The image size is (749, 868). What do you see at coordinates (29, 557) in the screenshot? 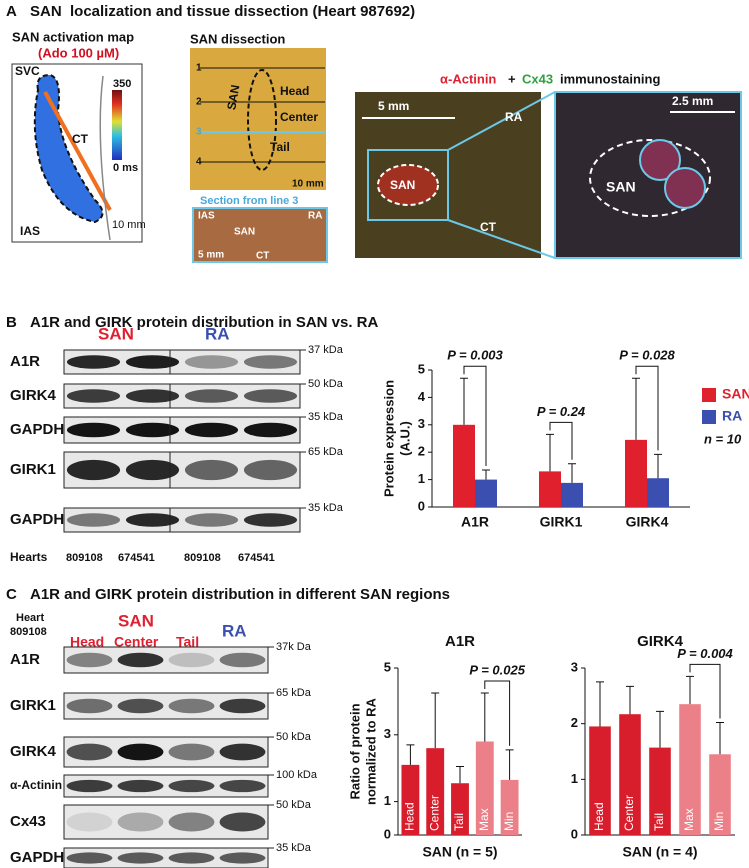
I see `hearts-label: Hearts` at bounding box center [29, 557].